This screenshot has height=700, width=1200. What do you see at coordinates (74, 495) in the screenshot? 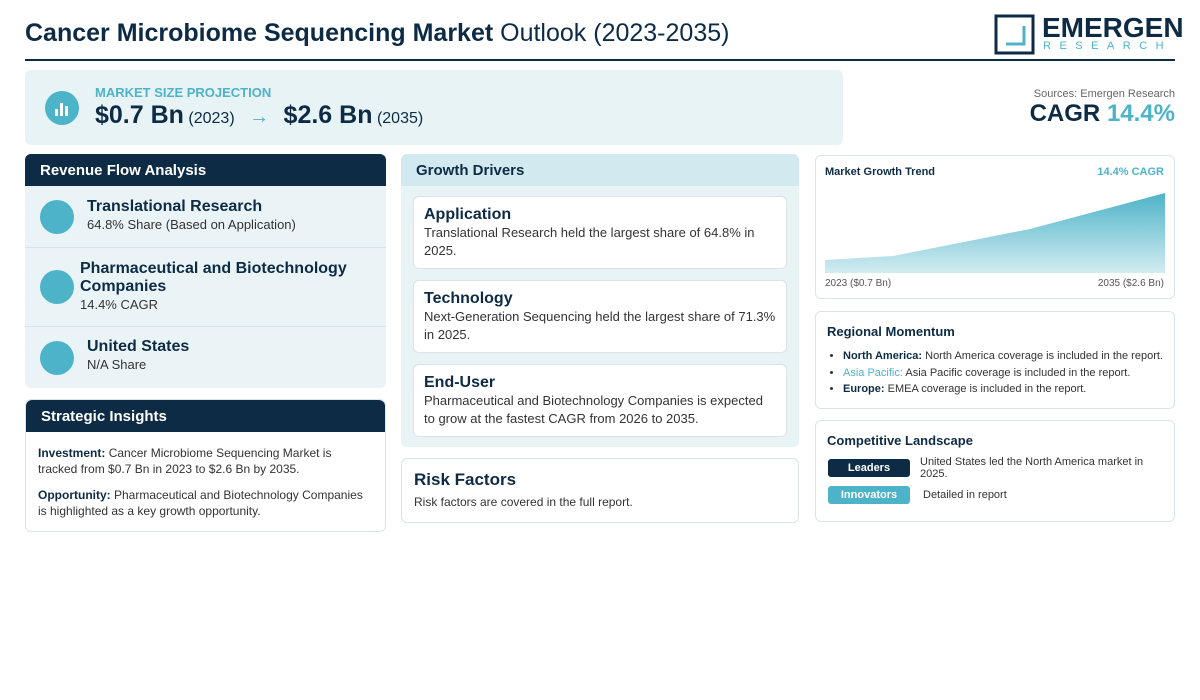
I see `insight-label: Opportunity:` at bounding box center [74, 495].